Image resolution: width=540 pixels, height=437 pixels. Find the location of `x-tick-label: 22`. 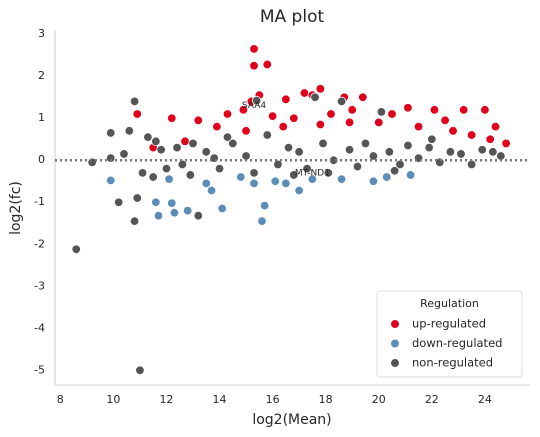

x-tick-label: 22 is located at coordinates (432, 399).